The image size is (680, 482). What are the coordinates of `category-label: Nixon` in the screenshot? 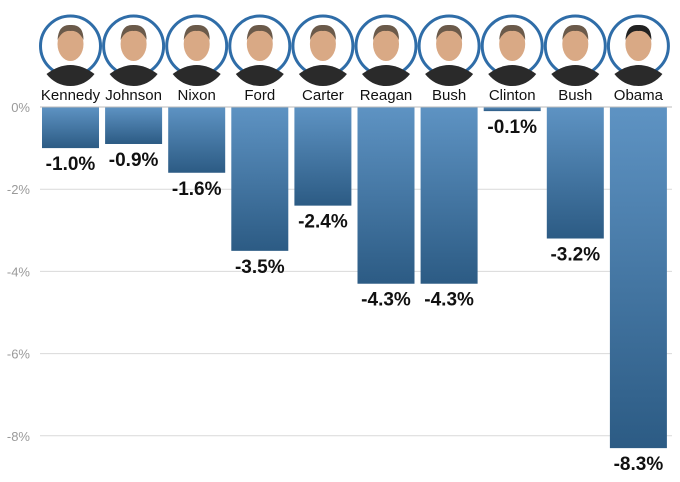 It's located at (197, 95).